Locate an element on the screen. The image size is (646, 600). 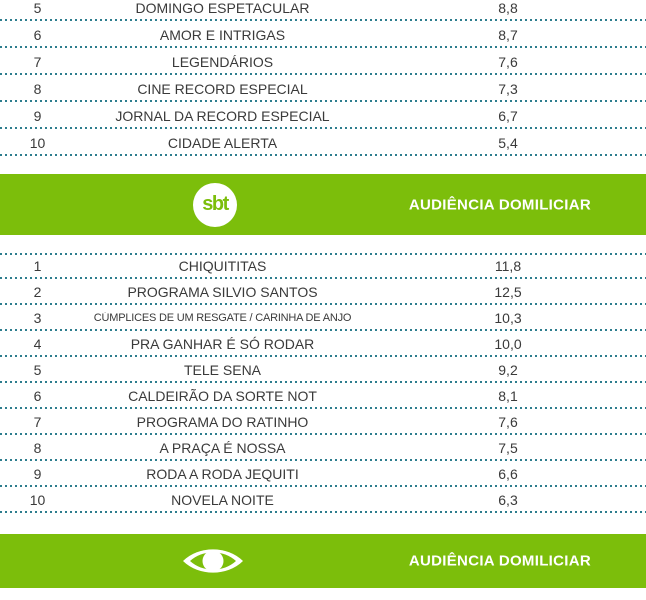
table-row: 6 AMOR E INTRIGAS 8,7 is located at coordinates (323, 34).